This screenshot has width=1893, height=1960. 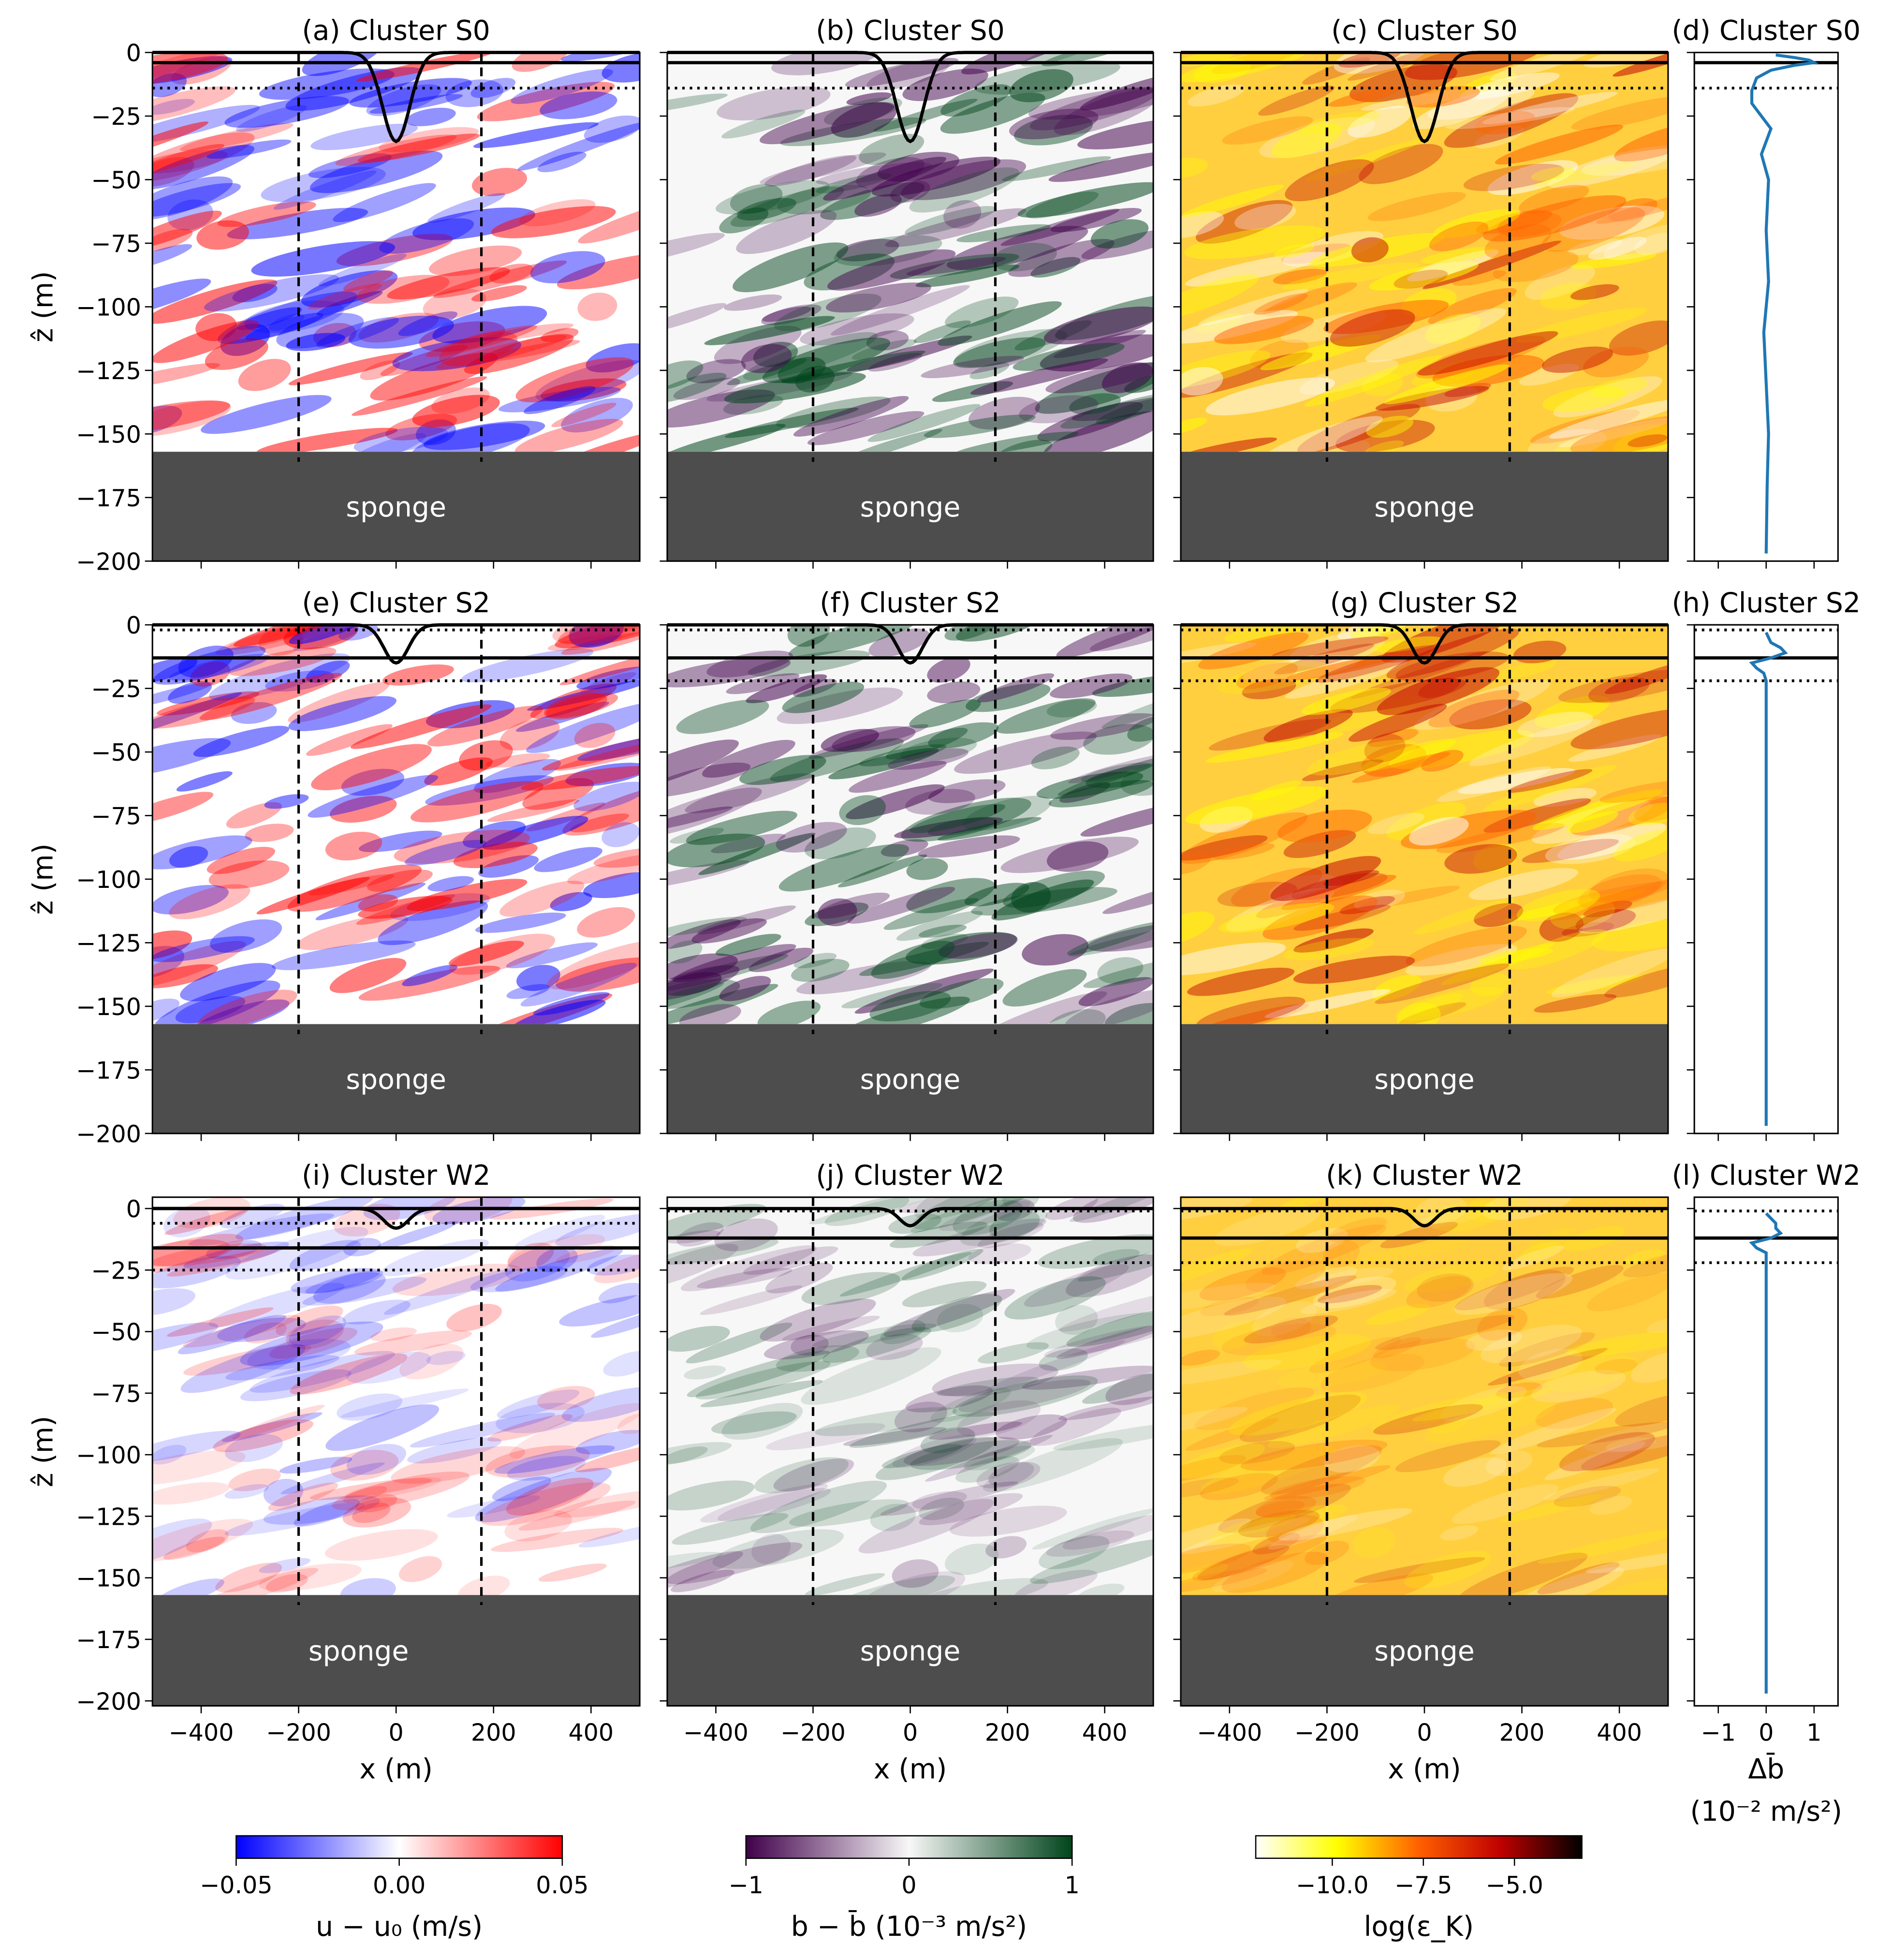 I want to click on x-axis-label: x (m), so click(x=910, y=1769).